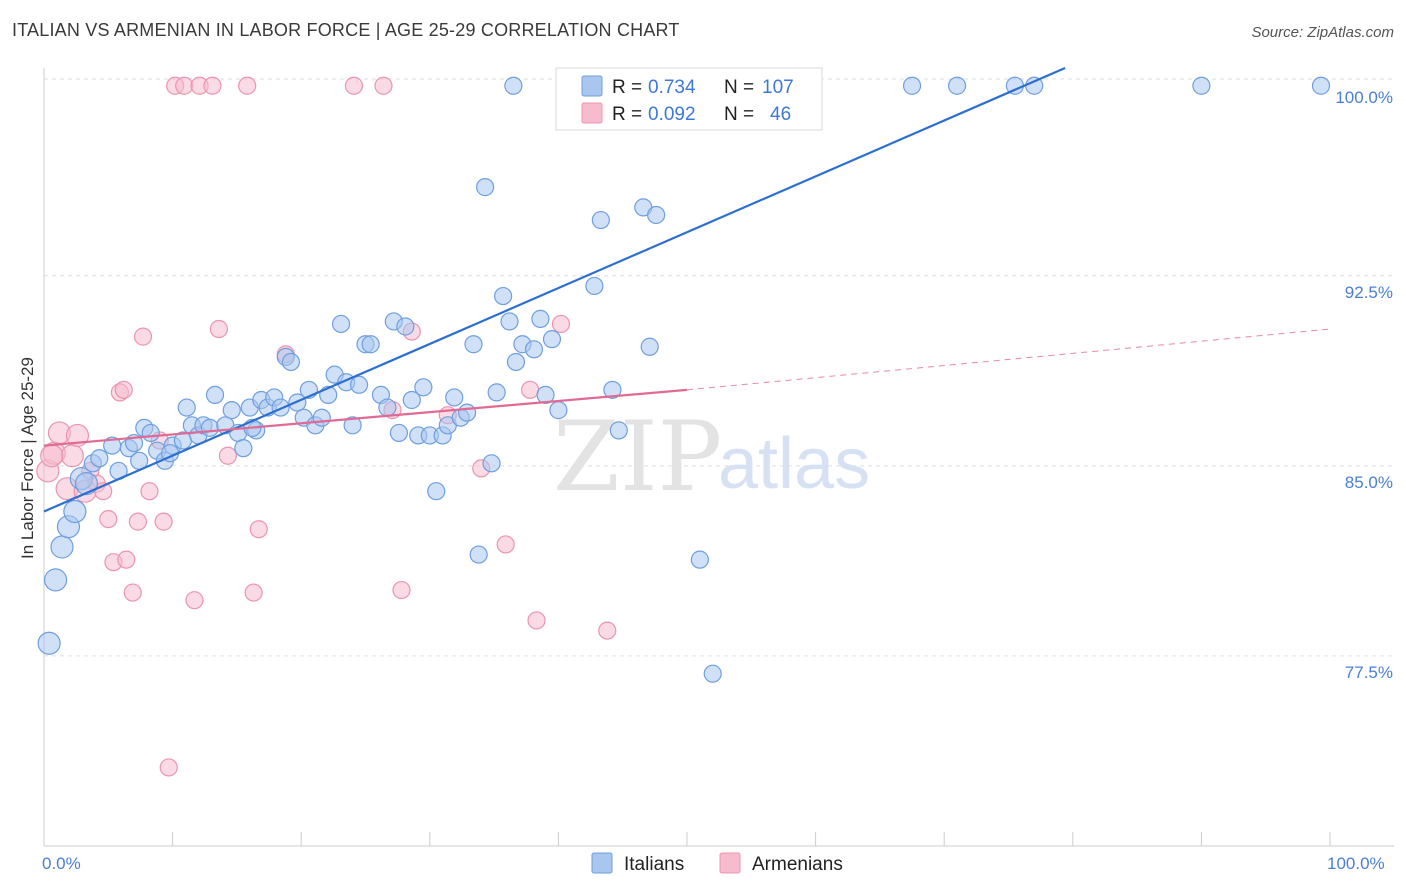 This screenshot has height=892, width=1406. I want to click on italians-n-label: N =, so click(739, 87).